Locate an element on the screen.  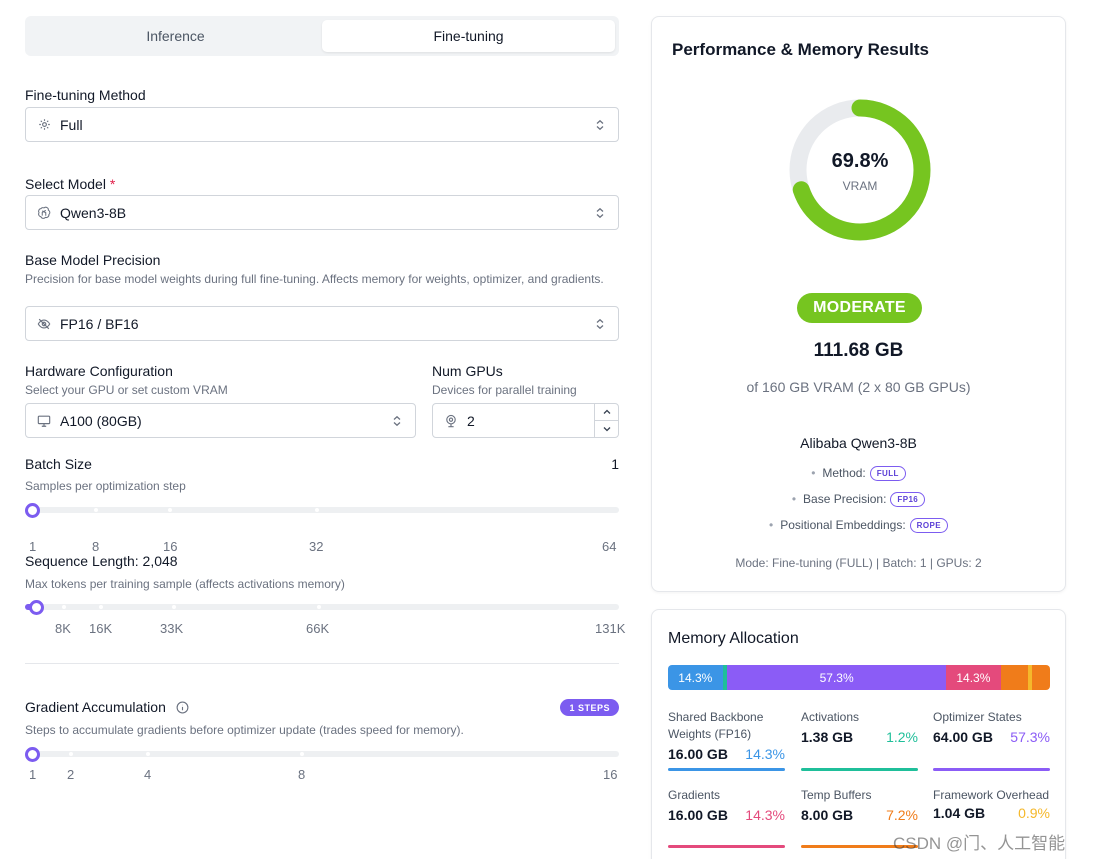
vram-donut is located at coordinates (860, 170).